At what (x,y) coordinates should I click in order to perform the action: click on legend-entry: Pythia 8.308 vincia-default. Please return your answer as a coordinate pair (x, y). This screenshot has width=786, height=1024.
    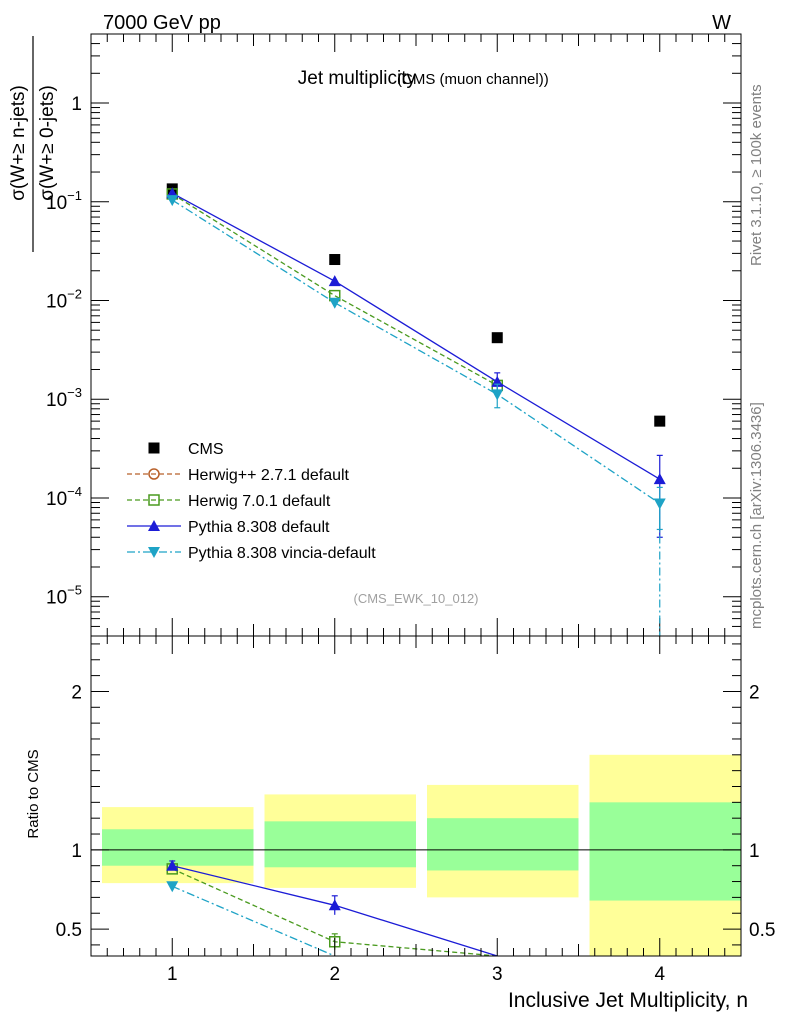
    Looking at the image, I should click on (251, 553).